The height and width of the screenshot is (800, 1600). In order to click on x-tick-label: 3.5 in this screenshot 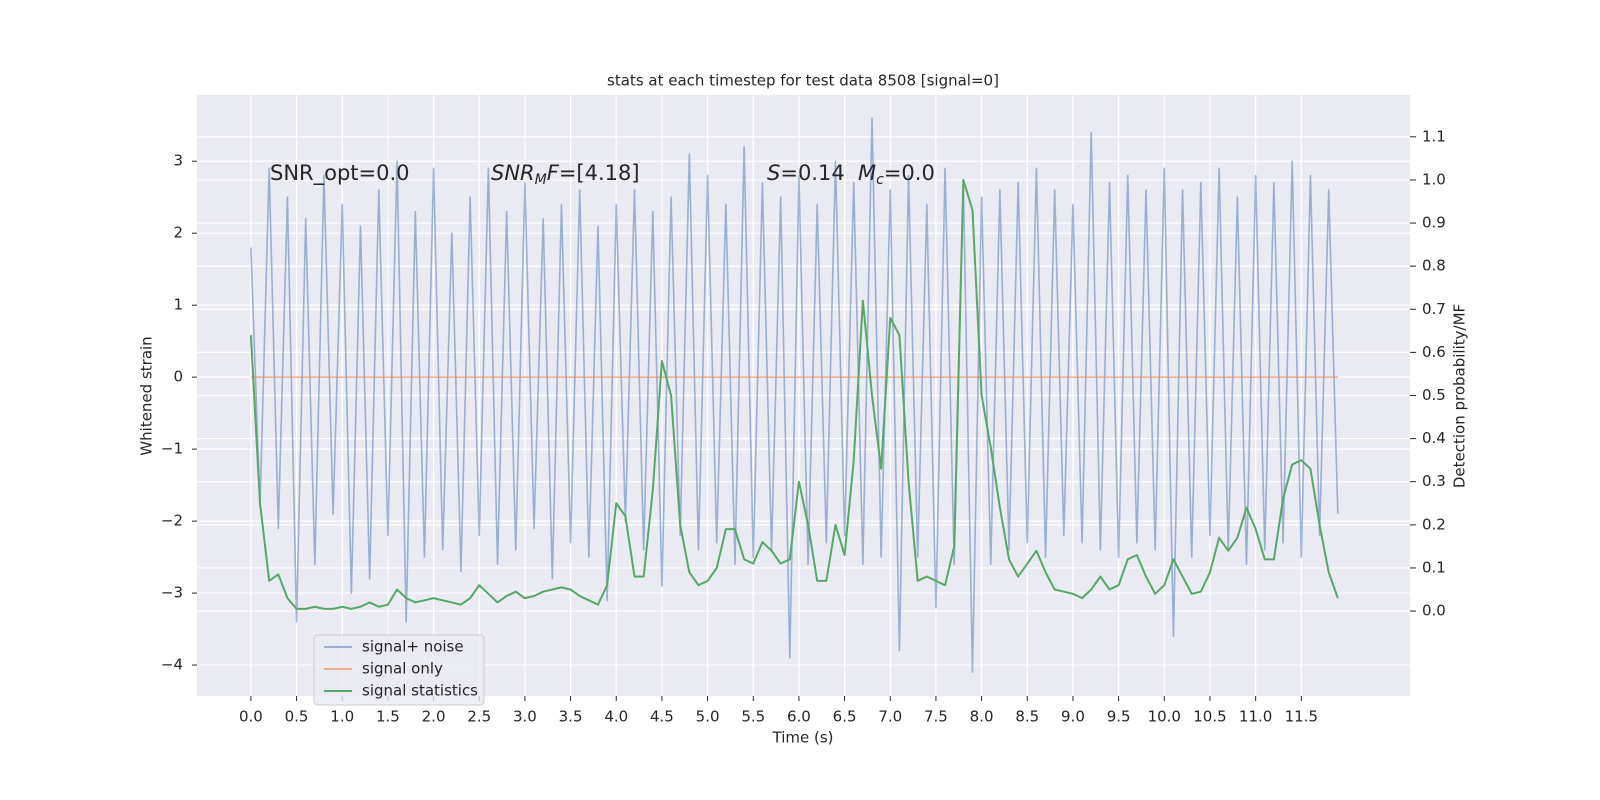, I will do `click(571, 717)`.